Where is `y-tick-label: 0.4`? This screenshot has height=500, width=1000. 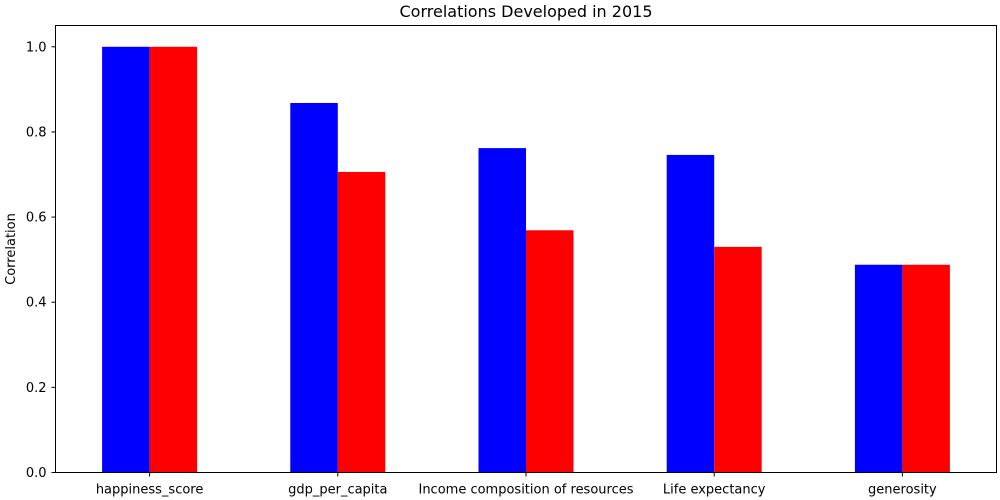 y-tick-label: 0.4 is located at coordinates (36, 303).